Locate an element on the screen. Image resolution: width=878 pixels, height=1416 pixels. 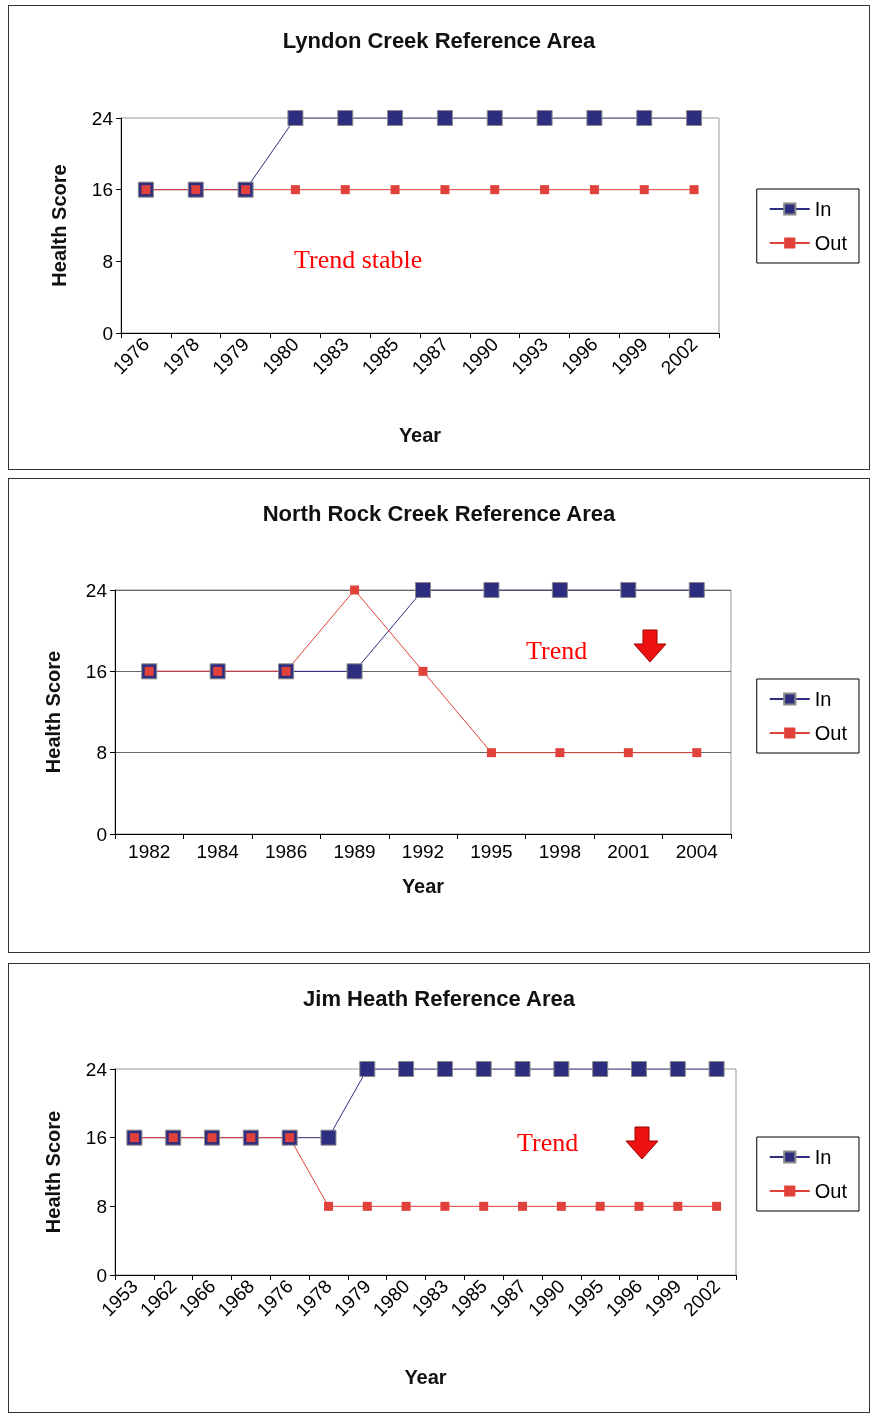
chart-title: Lyndon Creek Reference Area is located at coordinates (439, 40).